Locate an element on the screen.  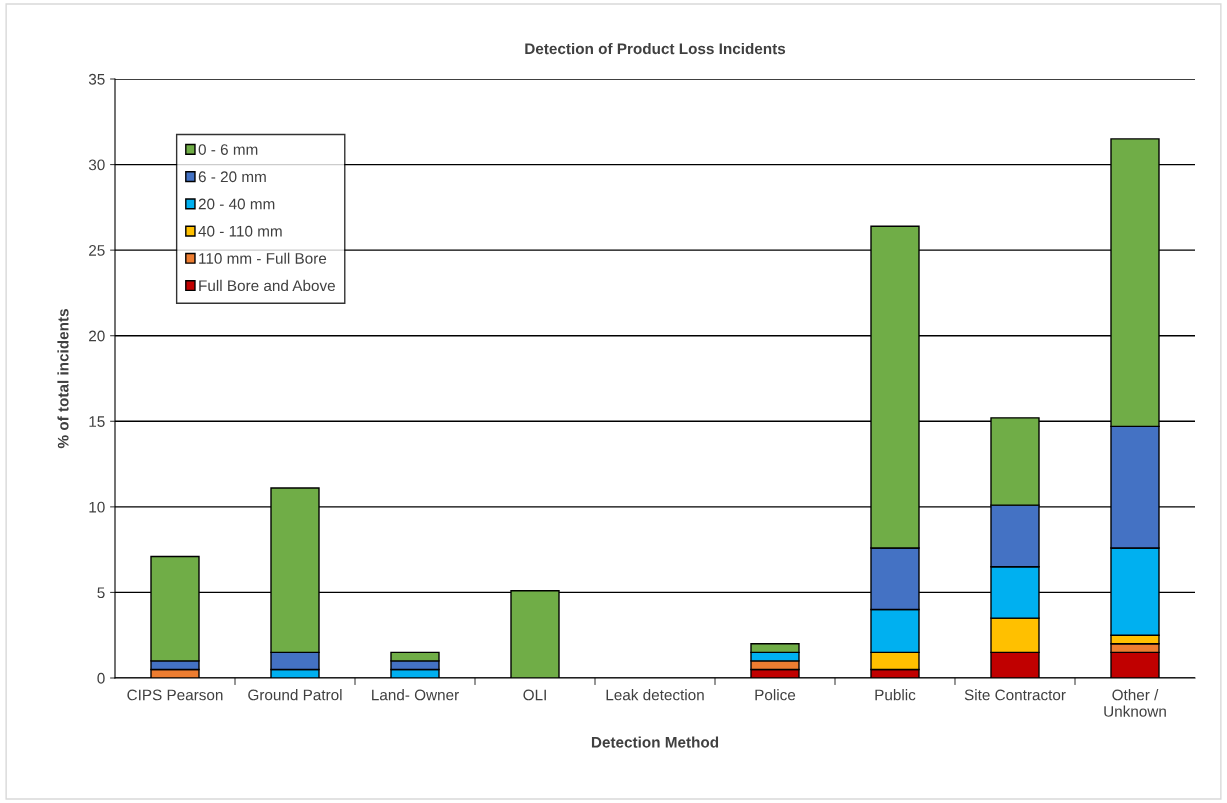
y-tick-label: 0 is located at coordinates (101, 678).